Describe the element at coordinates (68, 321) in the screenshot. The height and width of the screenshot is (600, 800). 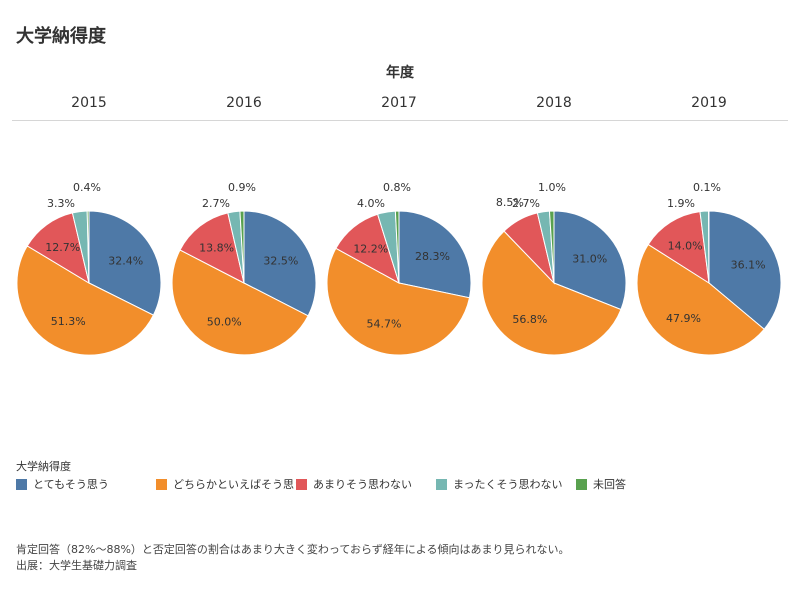
I see `slice-label-2: 51.3%` at that location.